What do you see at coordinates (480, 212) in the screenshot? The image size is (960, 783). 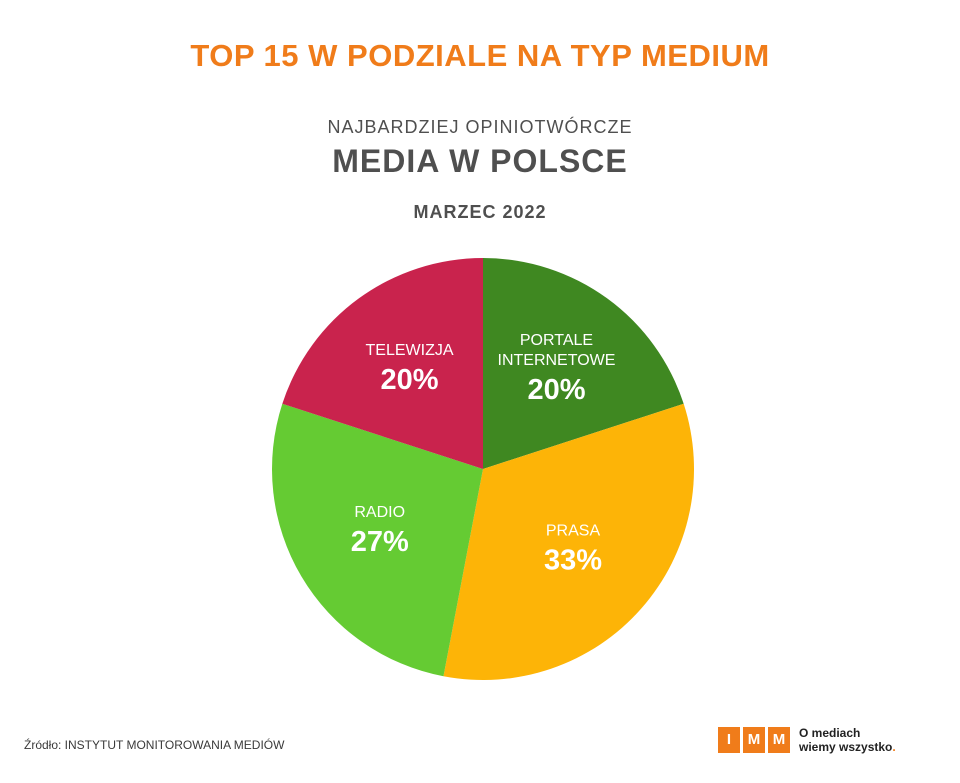 I see `chart-date: MARZEC 2022` at bounding box center [480, 212].